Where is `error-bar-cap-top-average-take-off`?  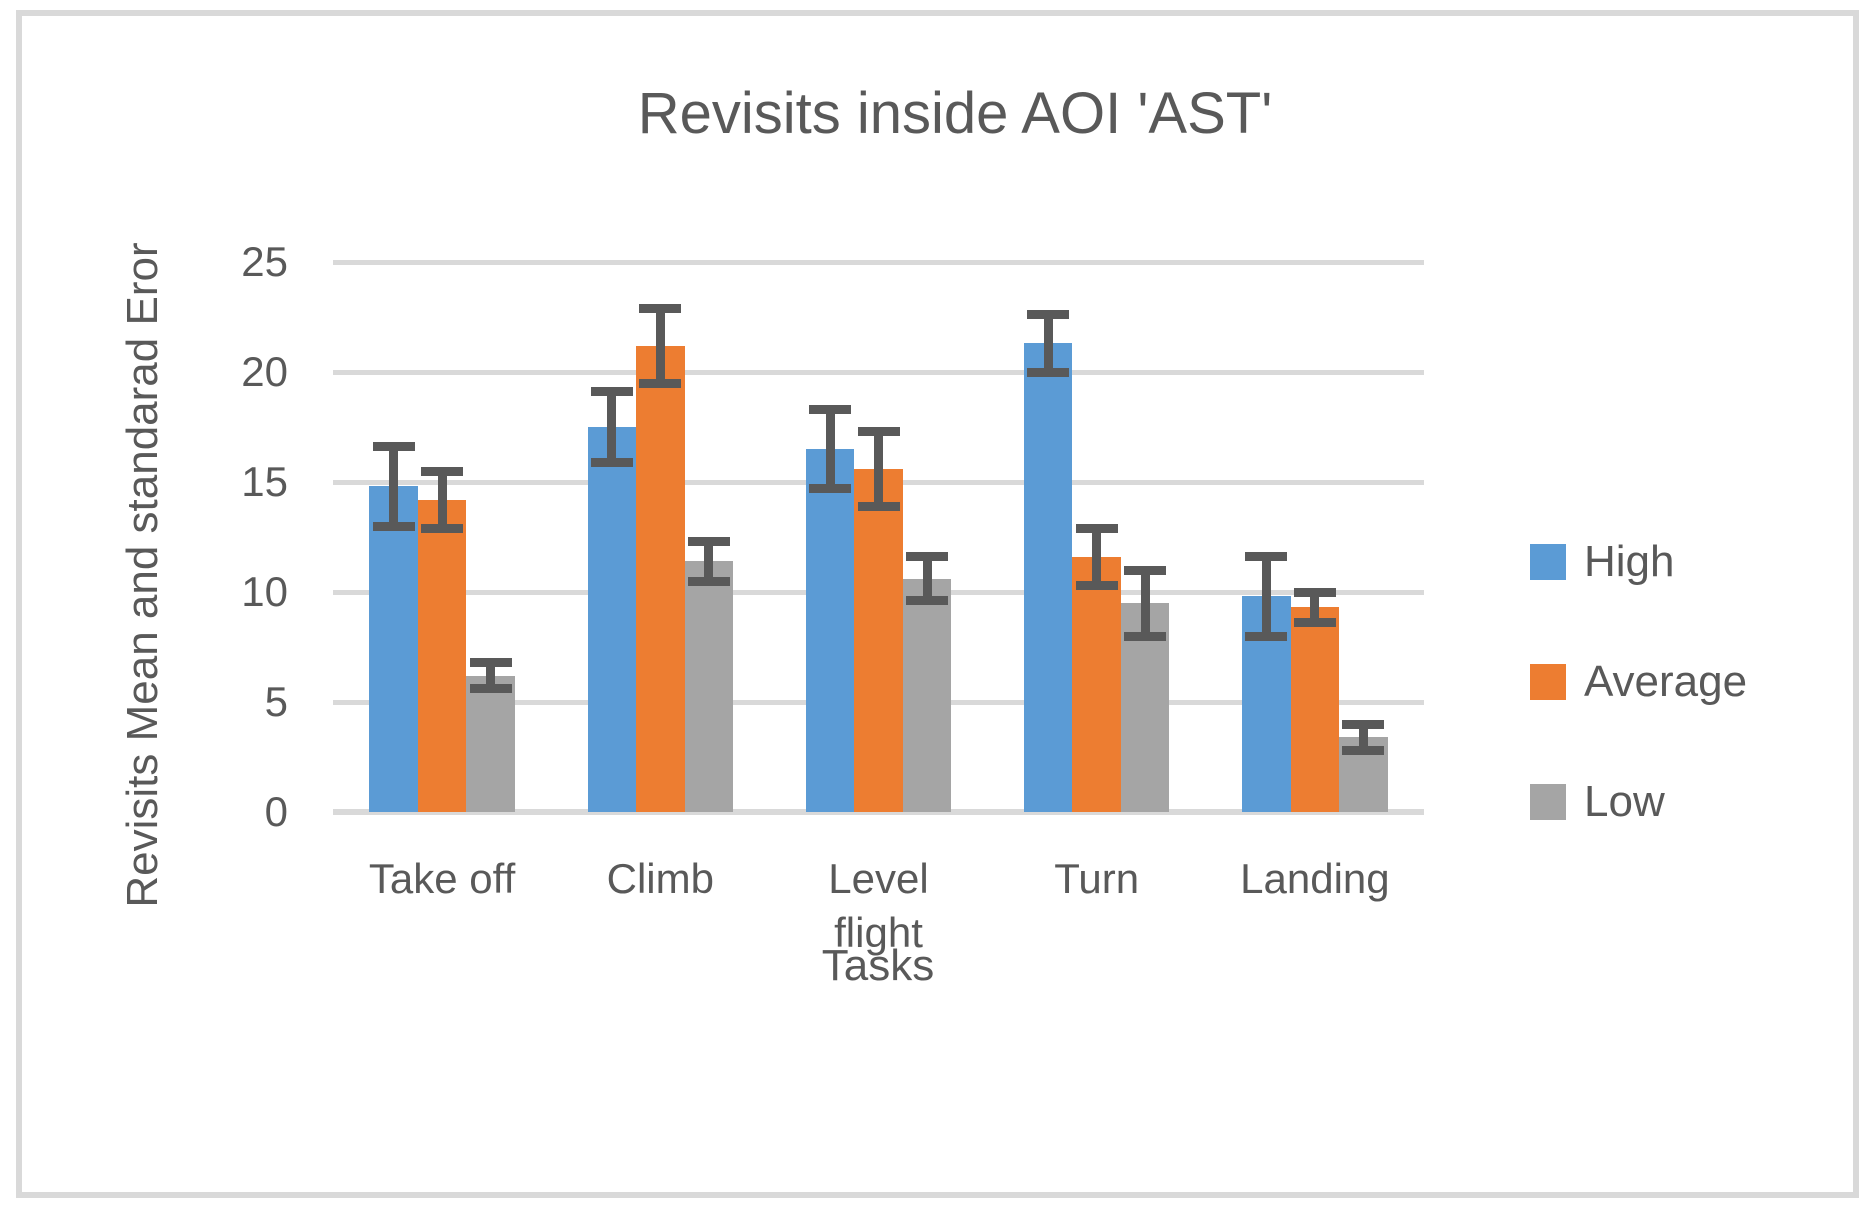
error-bar-cap-top-average-take-off is located at coordinates (442, 471).